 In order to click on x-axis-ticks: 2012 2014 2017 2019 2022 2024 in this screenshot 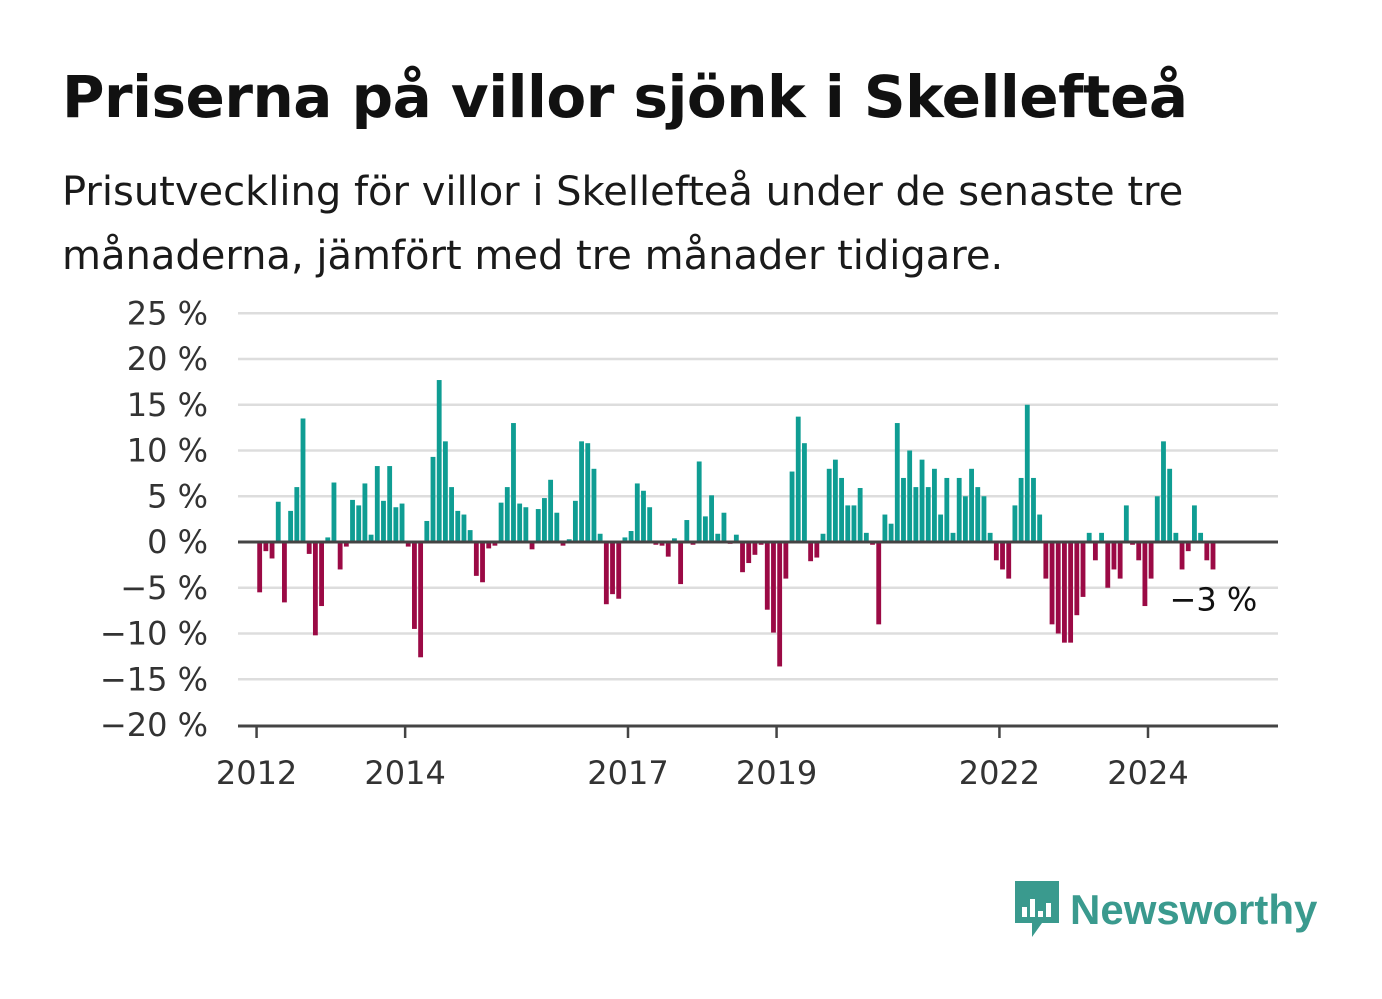, I will do `click(702, 759)`.